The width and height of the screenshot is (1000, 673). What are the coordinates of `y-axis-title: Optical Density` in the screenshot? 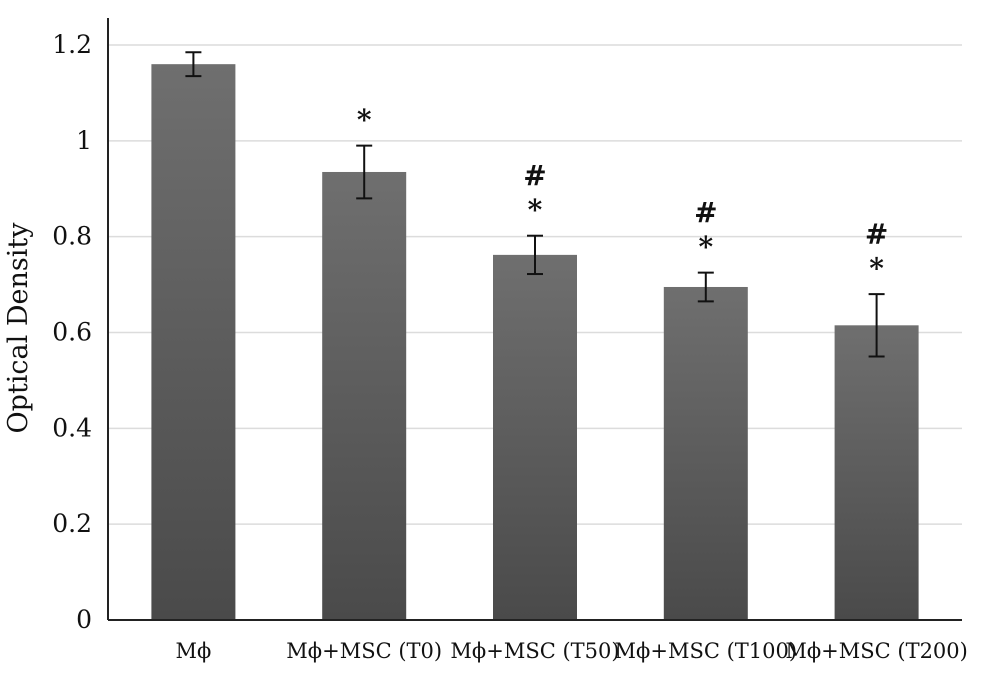 It's located at (18, 328).